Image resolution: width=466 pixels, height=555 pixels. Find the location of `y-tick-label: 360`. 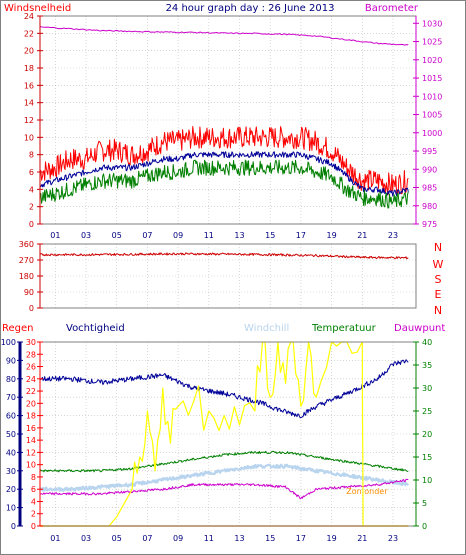

y-tick-label: 360 is located at coordinates (26, 244).